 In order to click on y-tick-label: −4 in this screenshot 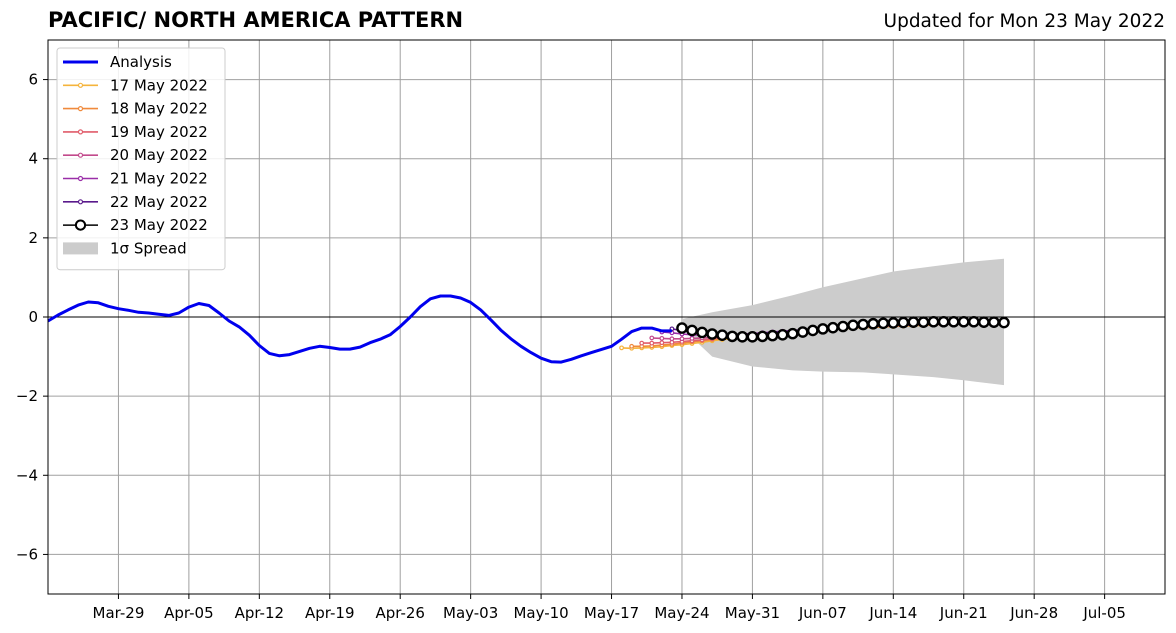, I will do `click(27, 475)`.